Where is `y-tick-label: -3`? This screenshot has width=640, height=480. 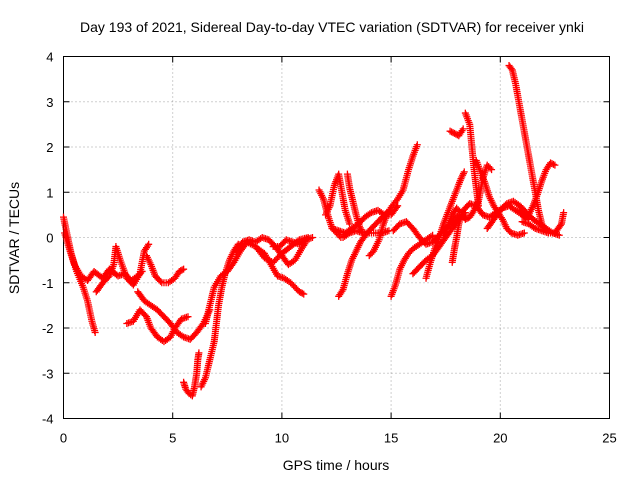
y-tick-label: -3 is located at coordinates (48, 373).